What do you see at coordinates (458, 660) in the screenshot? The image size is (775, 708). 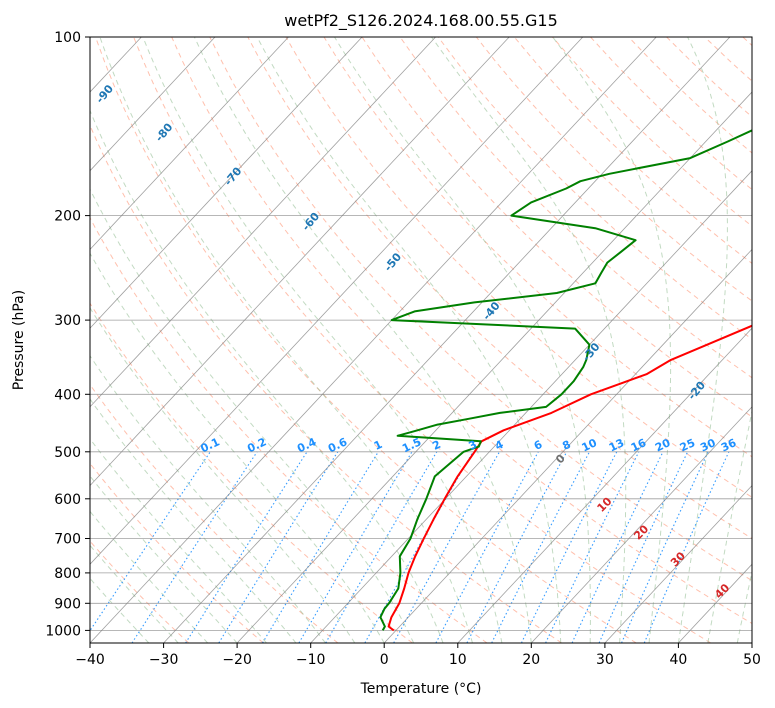 I see `x-tick-label: 10` at bounding box center [458, 660].